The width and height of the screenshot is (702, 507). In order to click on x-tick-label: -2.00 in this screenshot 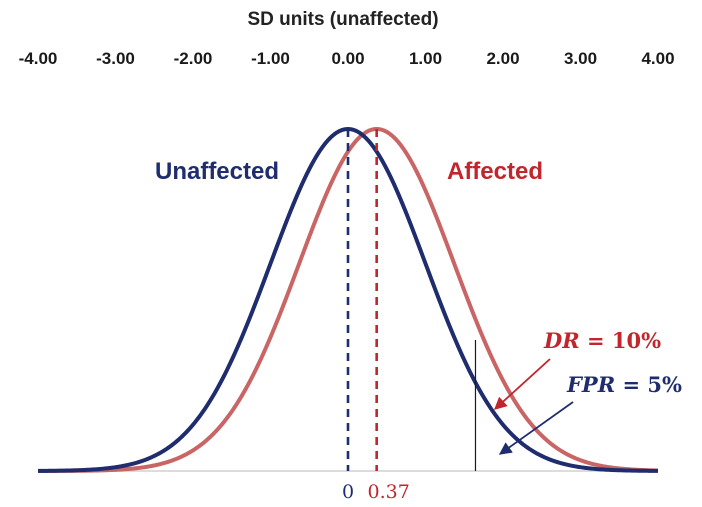, I will do `click(193, 58)`.